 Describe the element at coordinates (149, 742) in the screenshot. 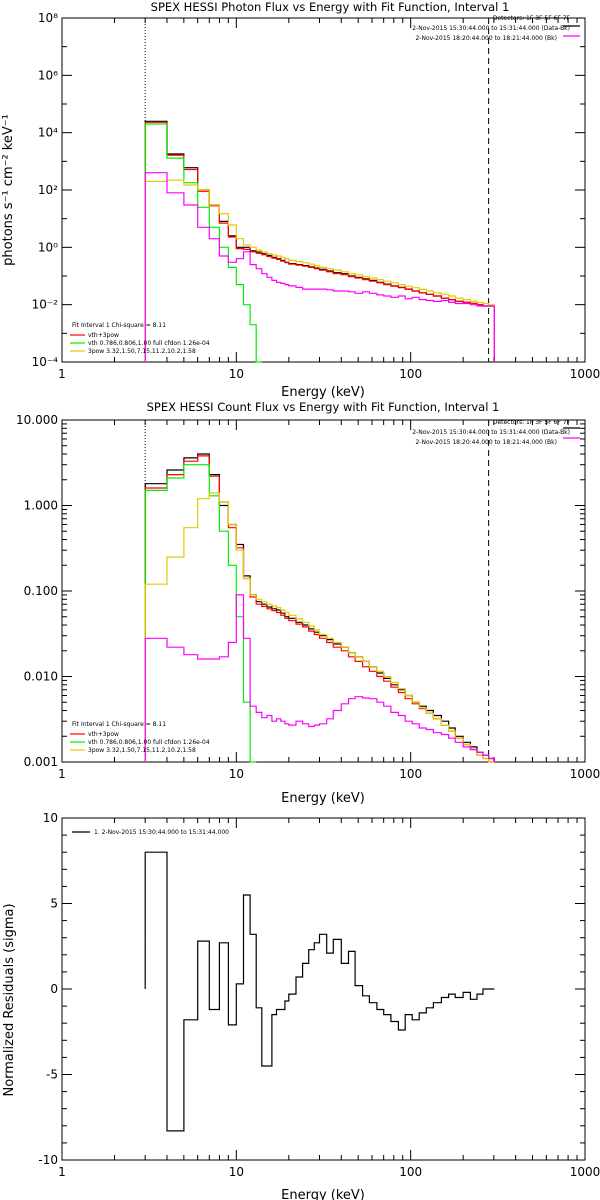

I see `count-flux-legend-bottom-2: vth 0.786,0.806,1.00 full cfdon 1.26e-04` at that location.